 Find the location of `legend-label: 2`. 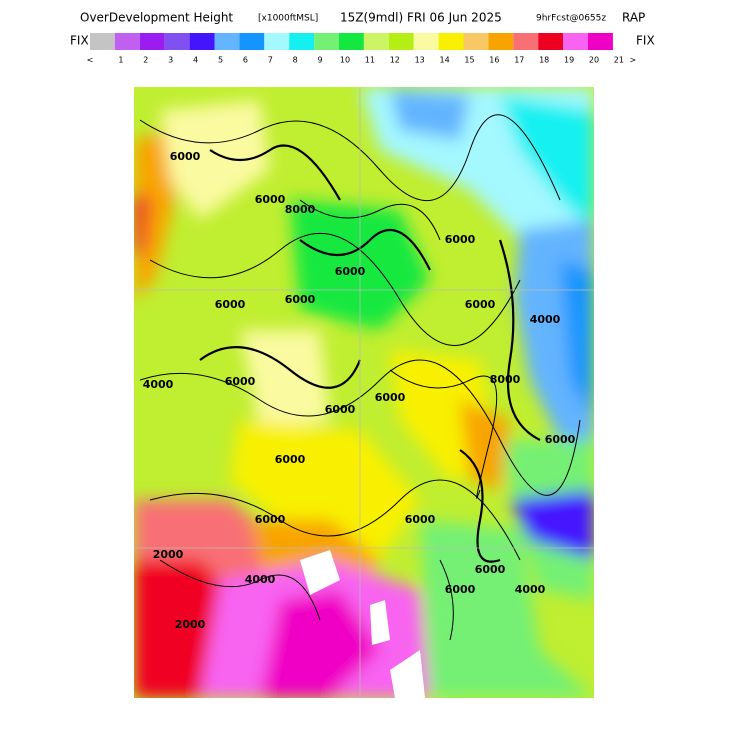

legend-label: 2 is located at coordinates (145, 60).